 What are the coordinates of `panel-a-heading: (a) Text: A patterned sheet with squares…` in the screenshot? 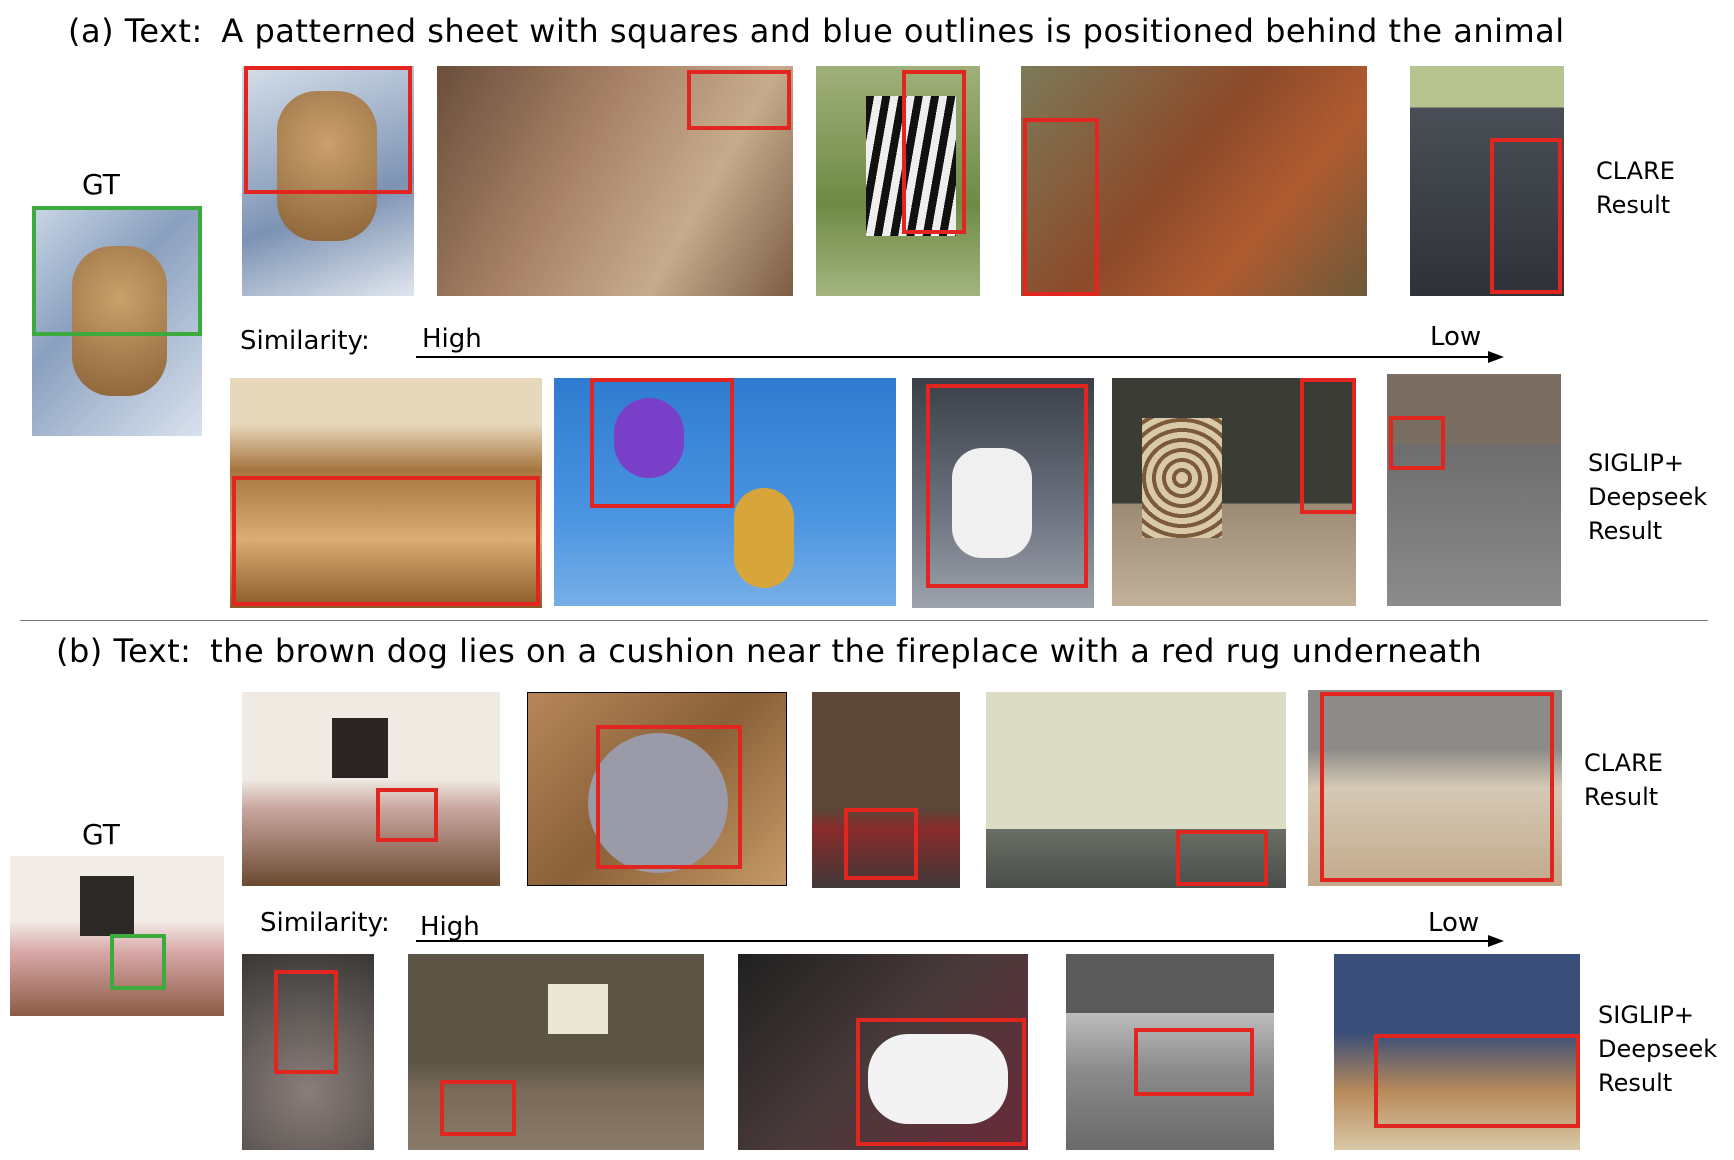 It's located at (816, 31).